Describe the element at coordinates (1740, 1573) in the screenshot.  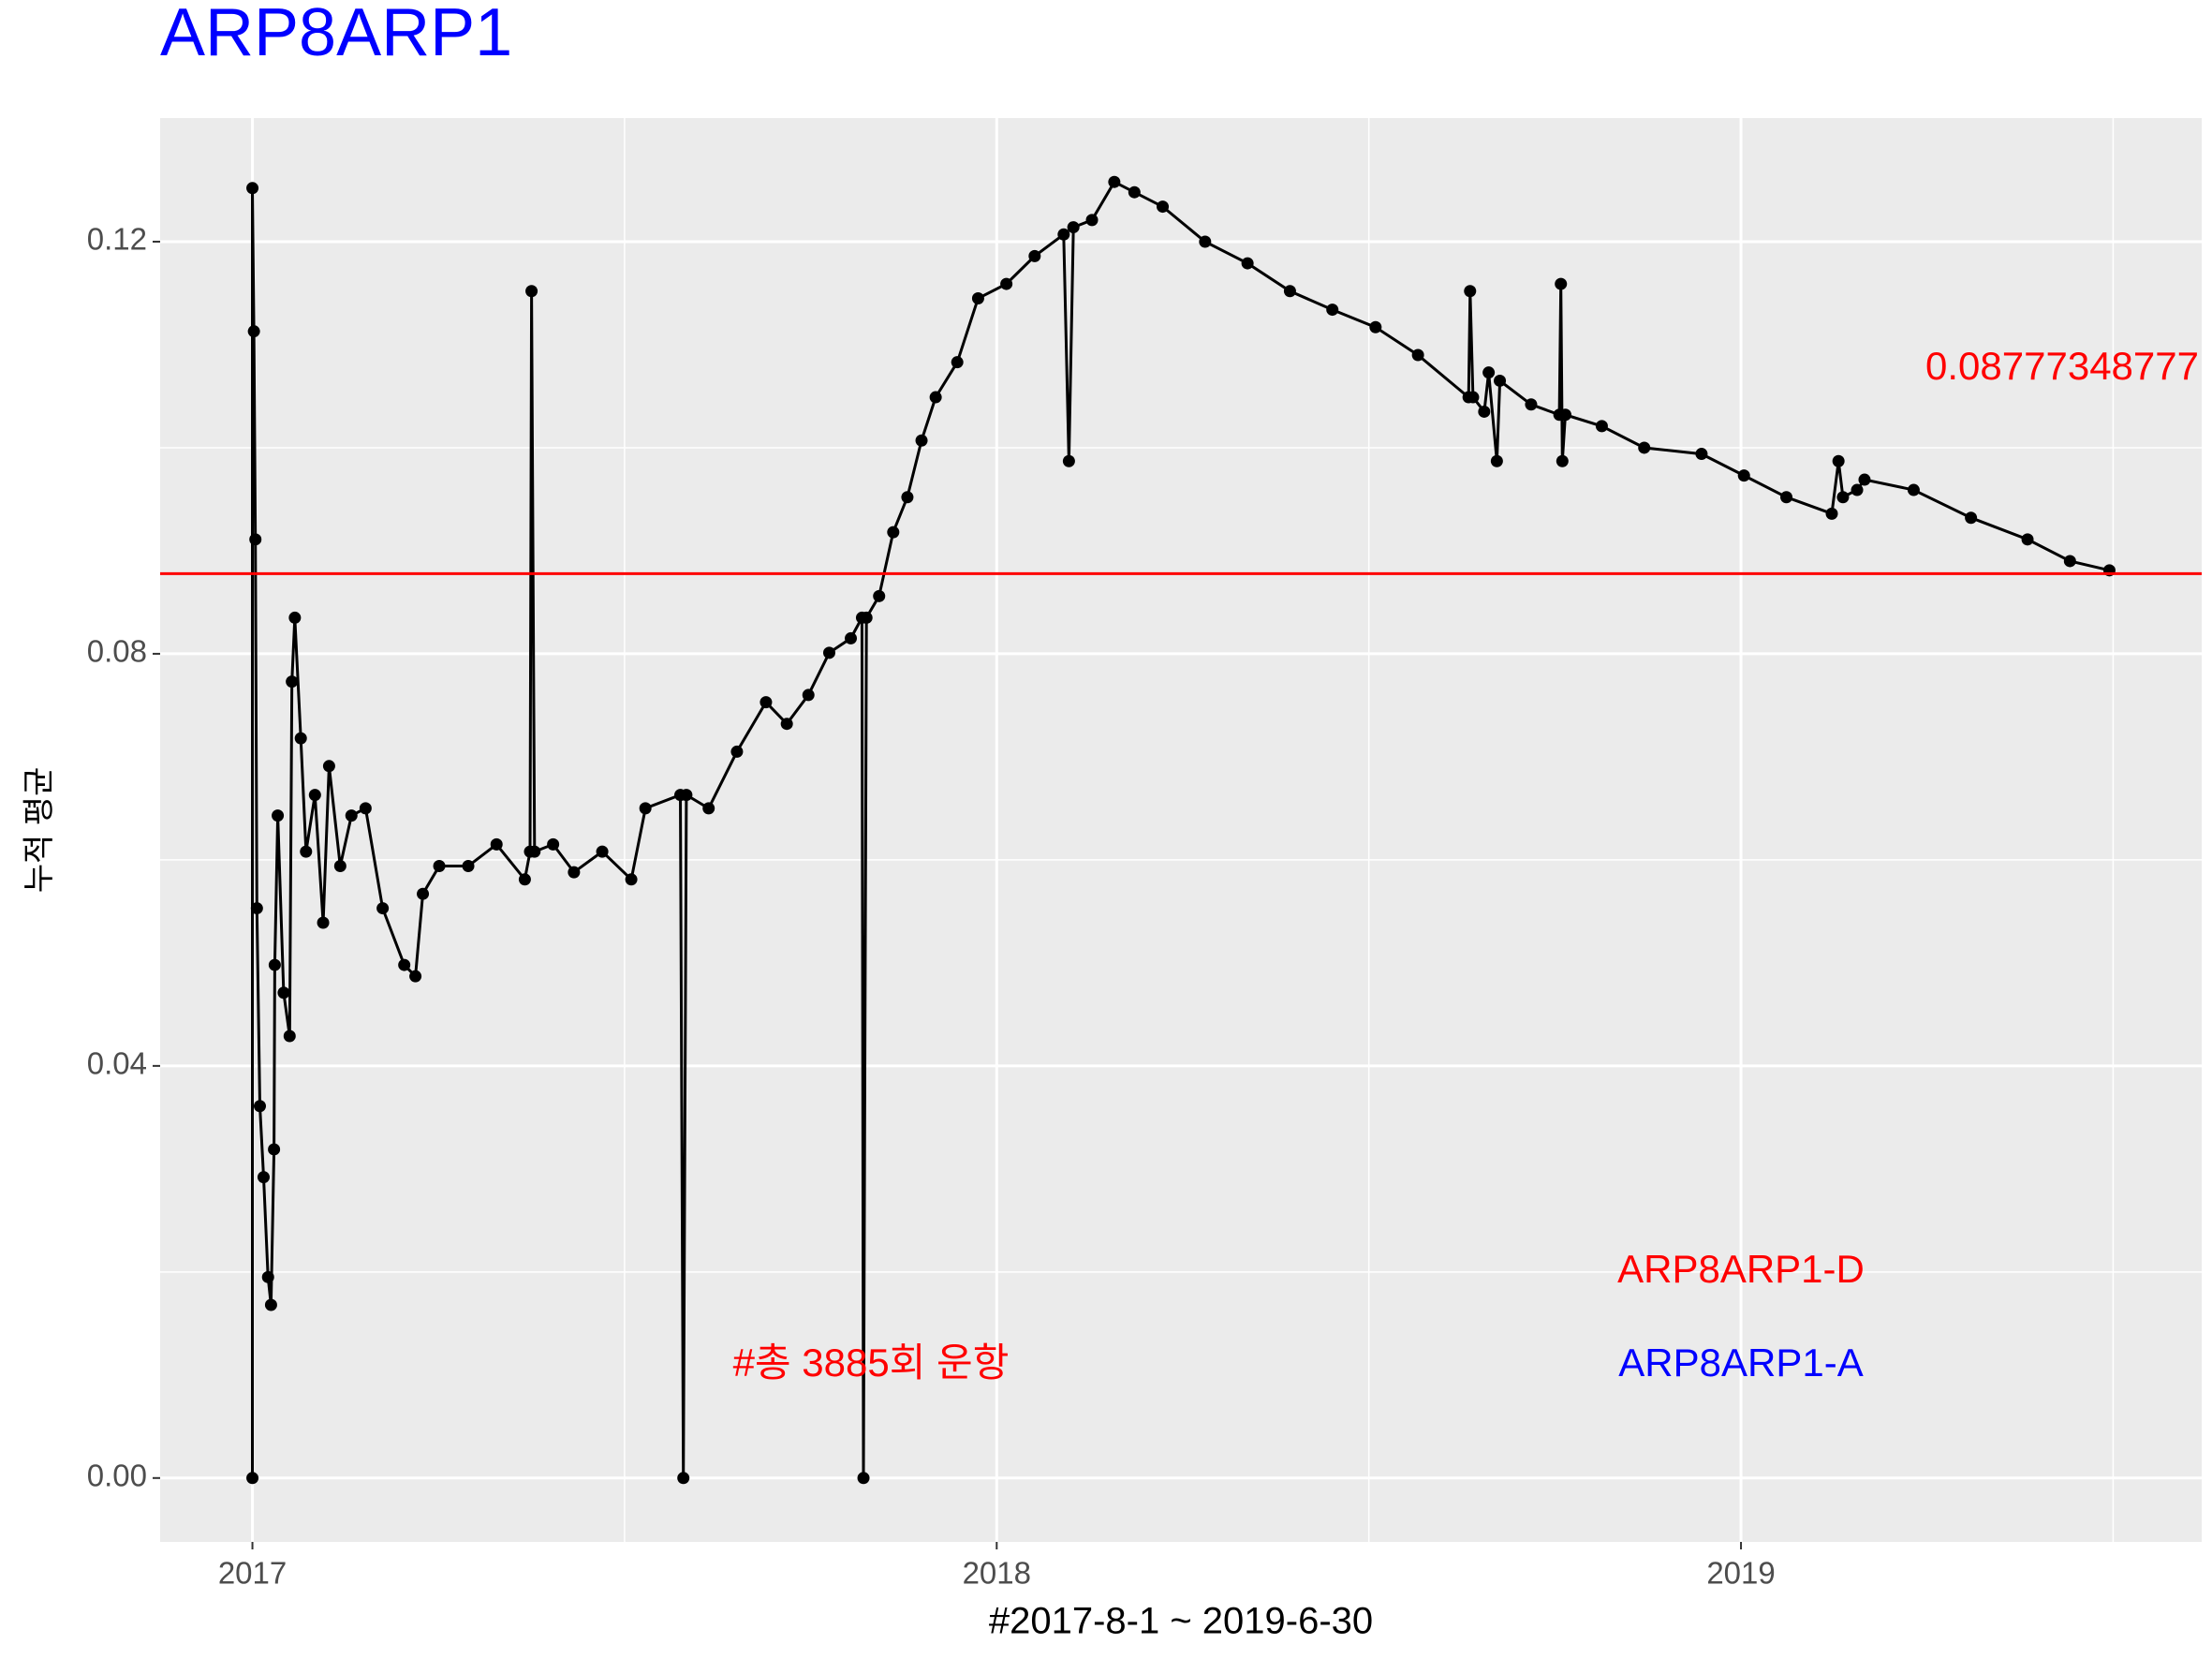
I see `x-tick-label: 2019` at that location.